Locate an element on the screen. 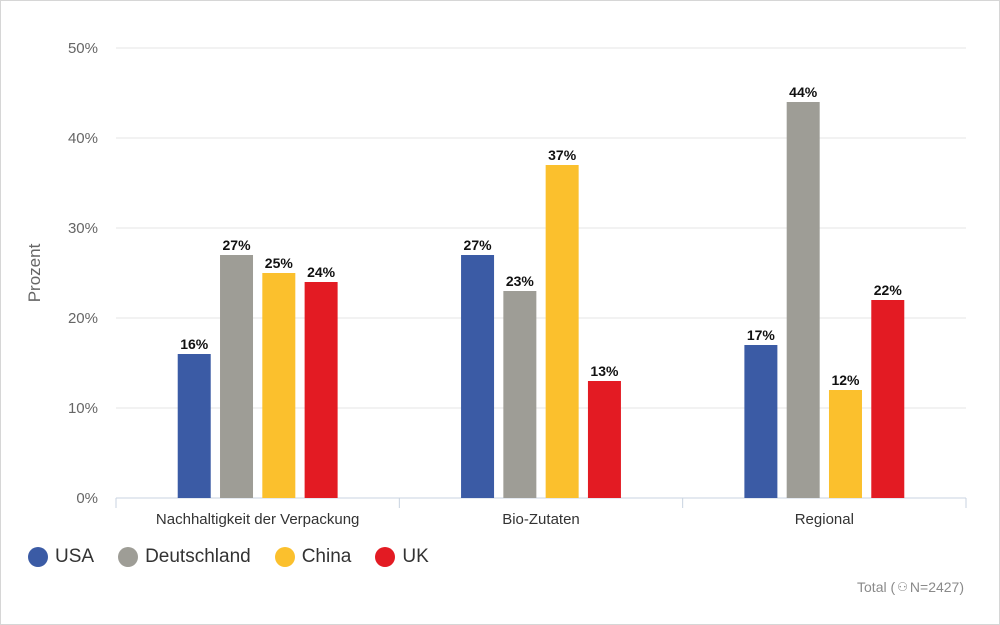  footer-suffix: N=2427) is located at coordinates (936, 587).